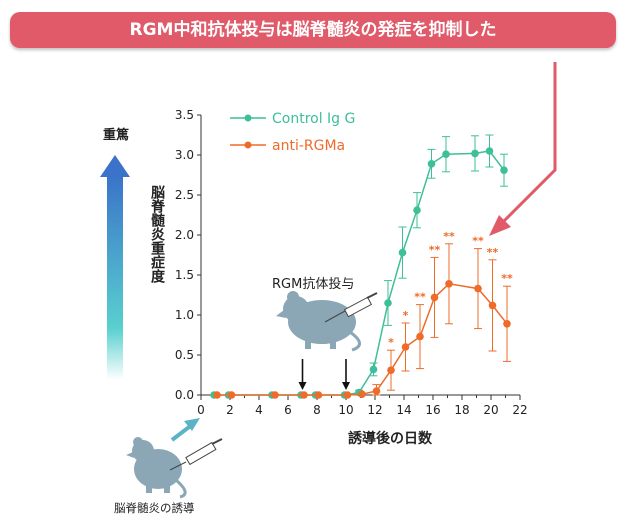 Image resolution: width=640 pixels, height=530 pixels. What do you see at coordinates (248, 145) in the screenshot?
I see `legend-marker-anti` at bounding box center [248, 145].